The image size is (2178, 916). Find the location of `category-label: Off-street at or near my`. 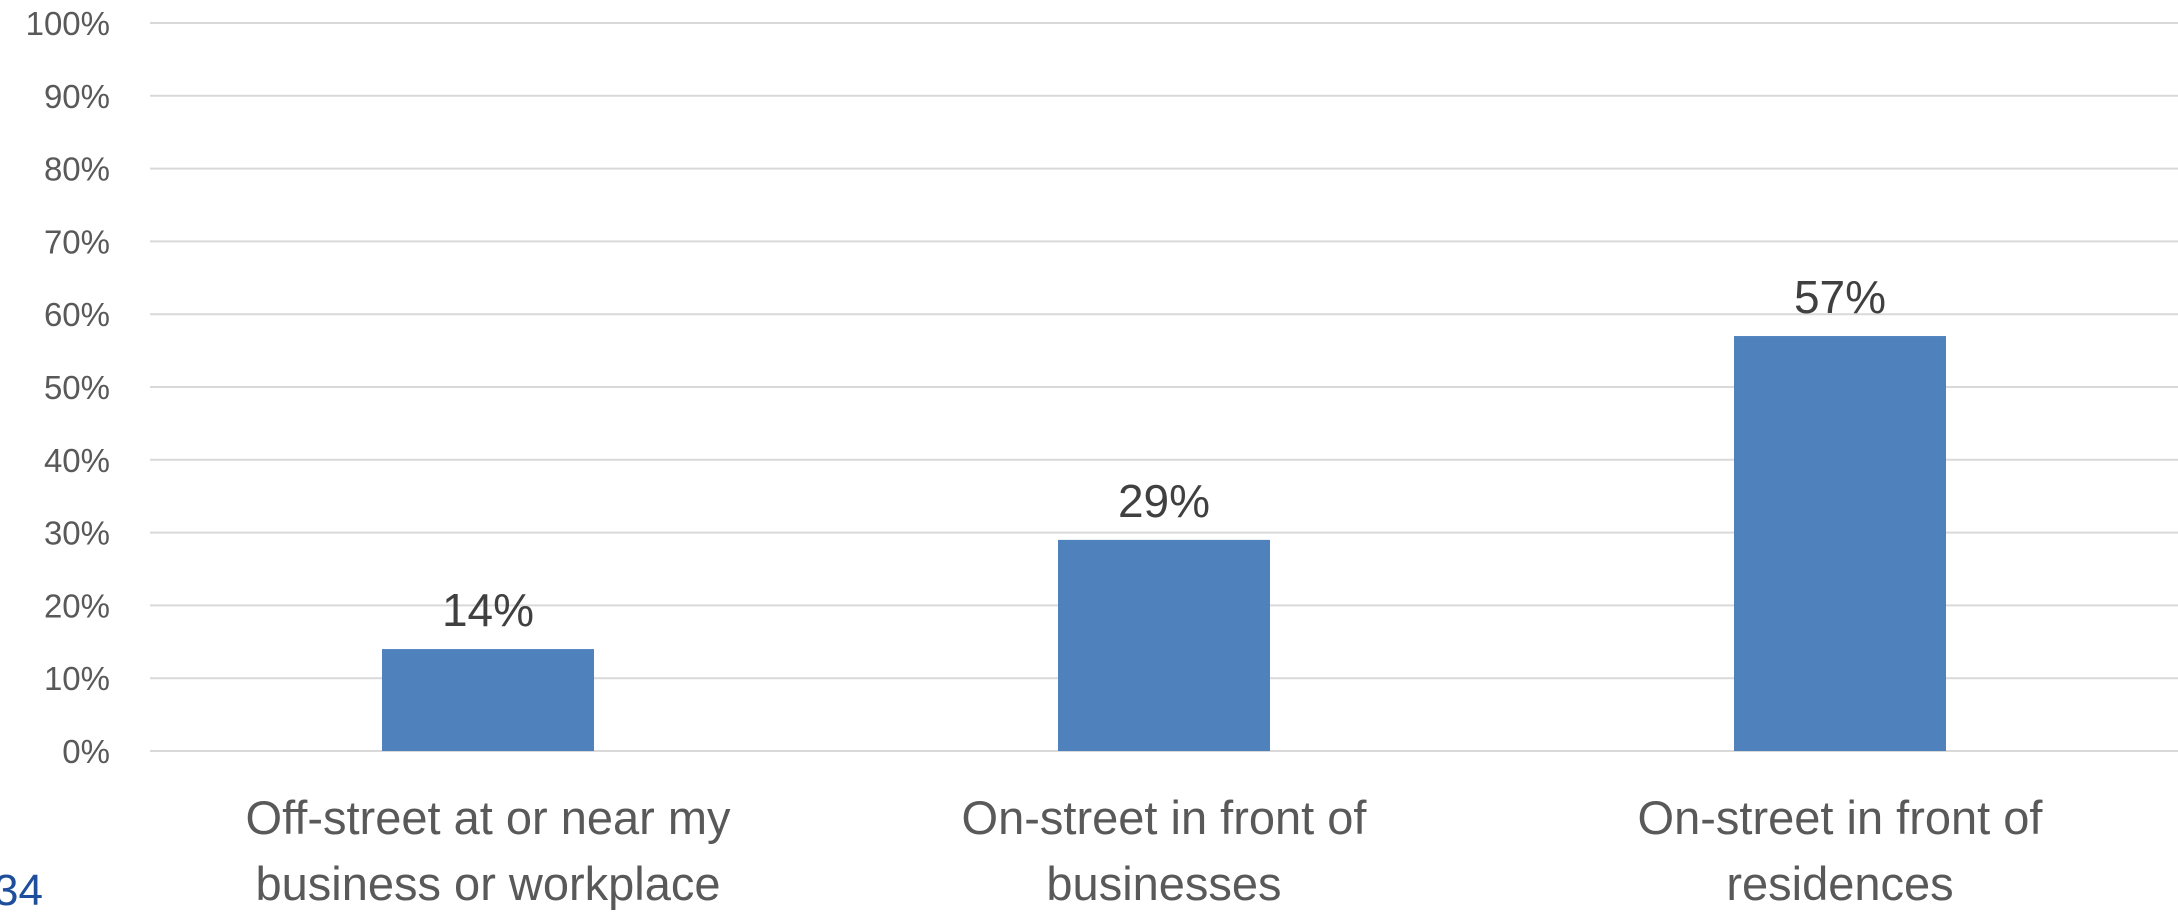

category-label: Off-street at or near my is located at coordinates (488, 817).